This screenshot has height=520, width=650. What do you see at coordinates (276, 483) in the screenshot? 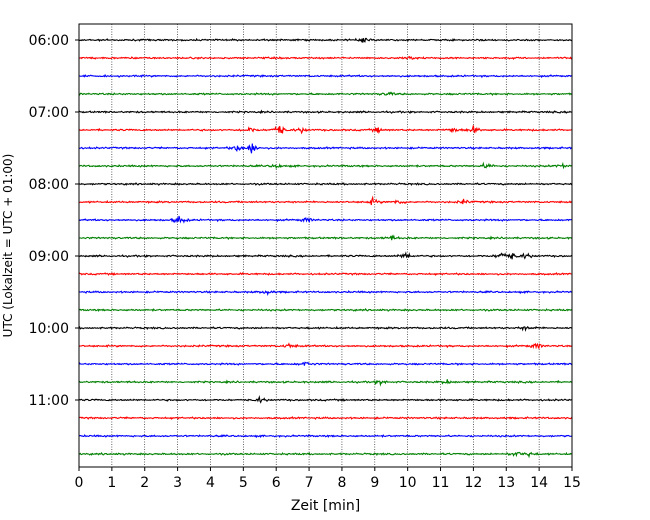
I see `x-tick-label: 6` at bounding box center [276, 483].